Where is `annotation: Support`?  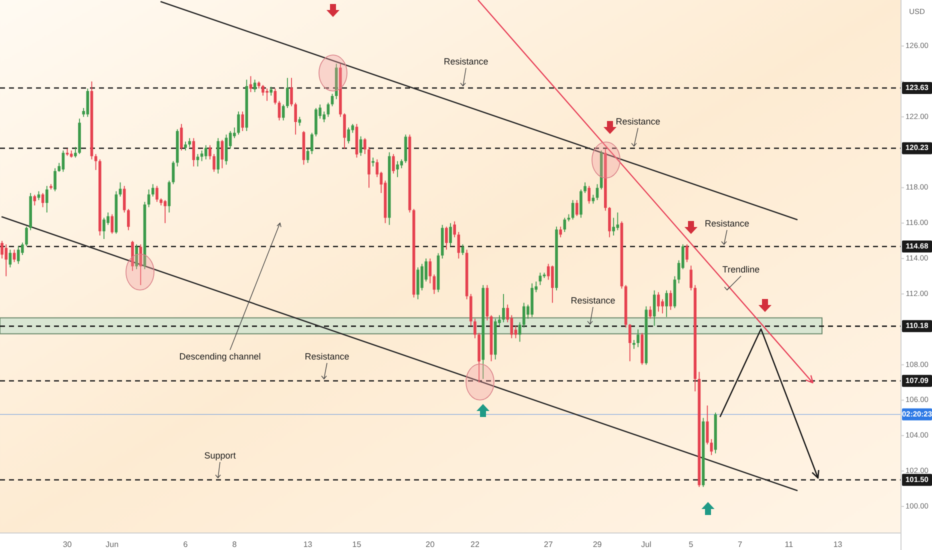
annotation: Support is located at coordinates (220, 455).